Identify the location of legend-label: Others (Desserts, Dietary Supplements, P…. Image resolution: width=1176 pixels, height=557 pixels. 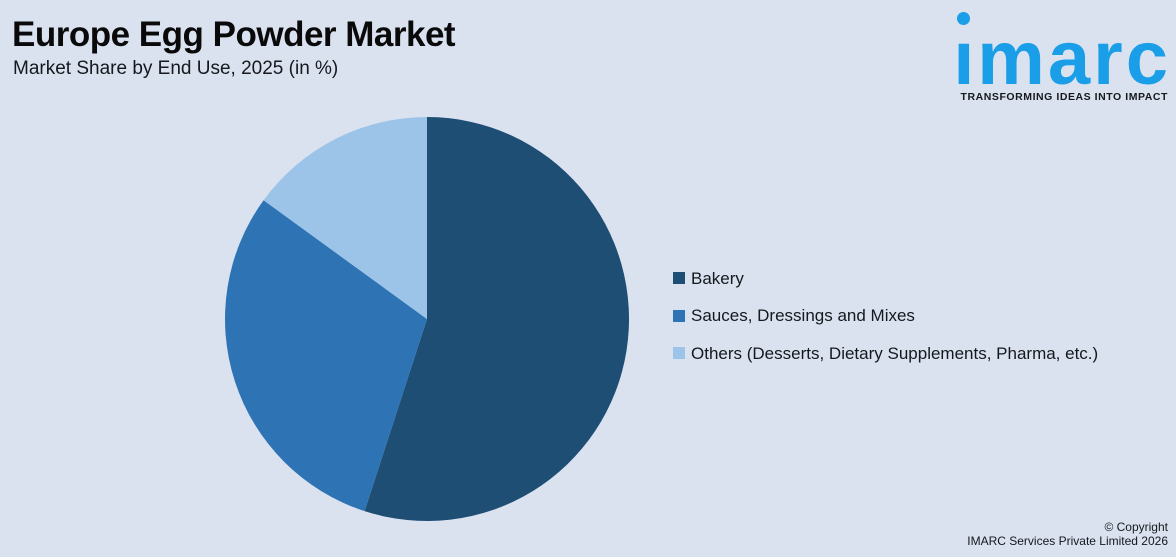
(895, 353).